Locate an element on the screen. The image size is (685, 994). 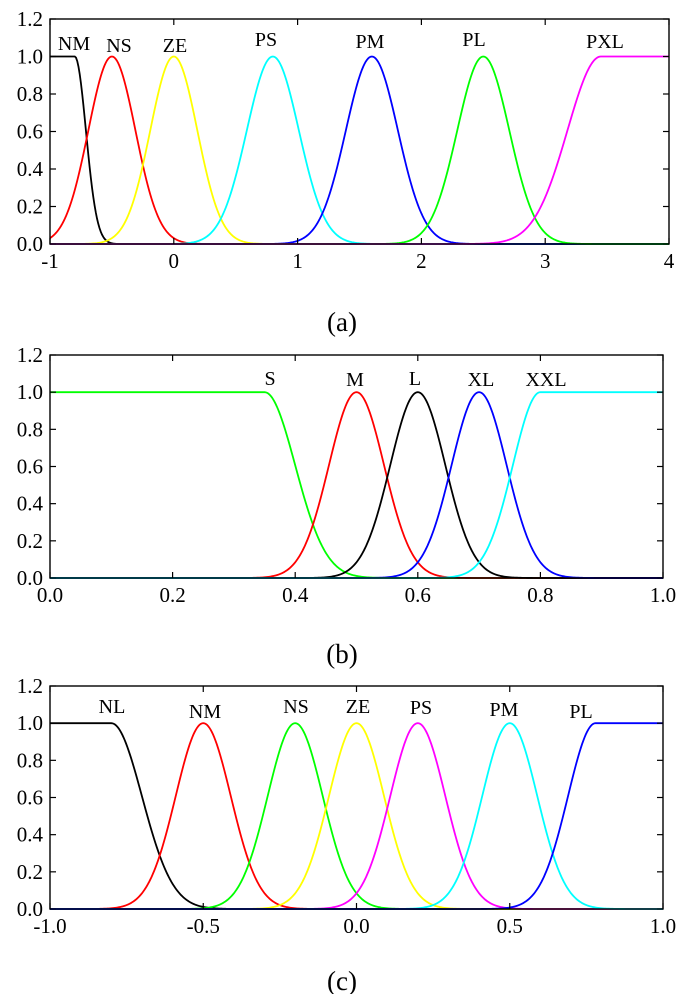
series-label-m: M is located at coordinates (355, 380).